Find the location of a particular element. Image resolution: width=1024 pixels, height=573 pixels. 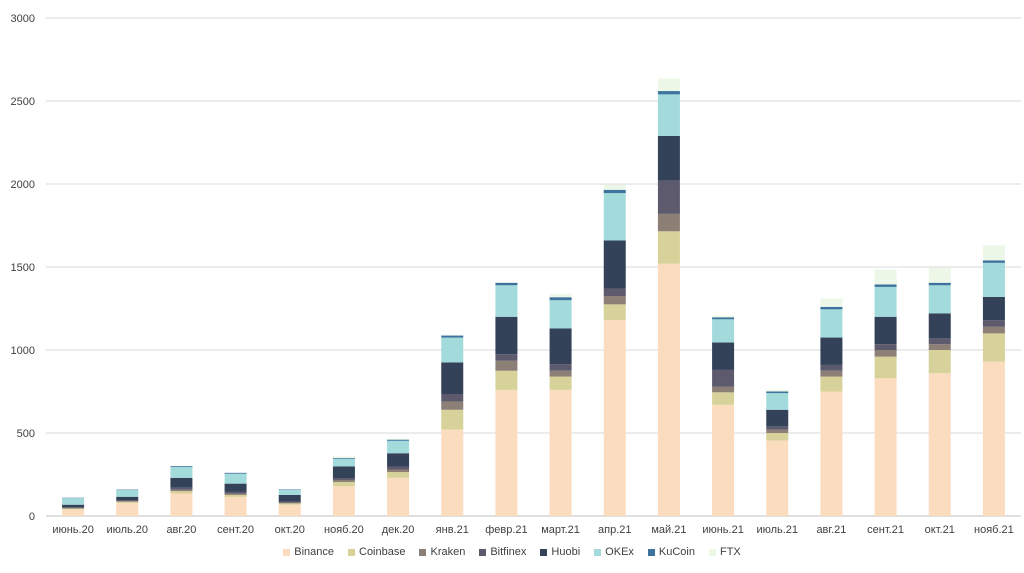

legend-label: FTX is located at coordinates (730, 552).